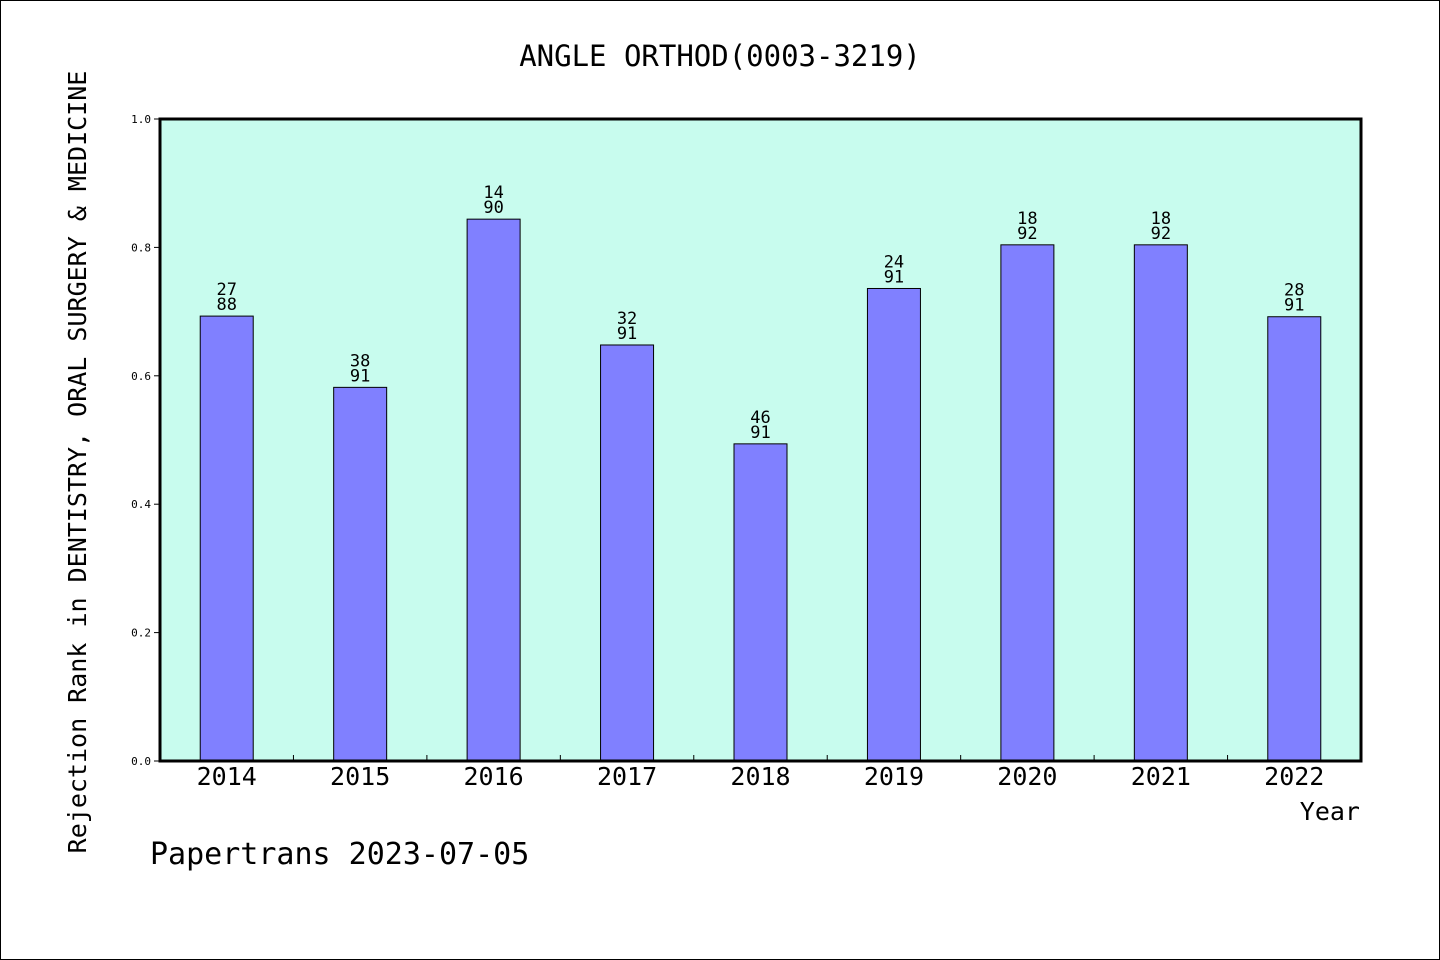 This screenshot has height=960, width=1440. Describe the element at coordinates (1161, 776) in the screenshot. I see `x-tick-label: 2021` at that location.